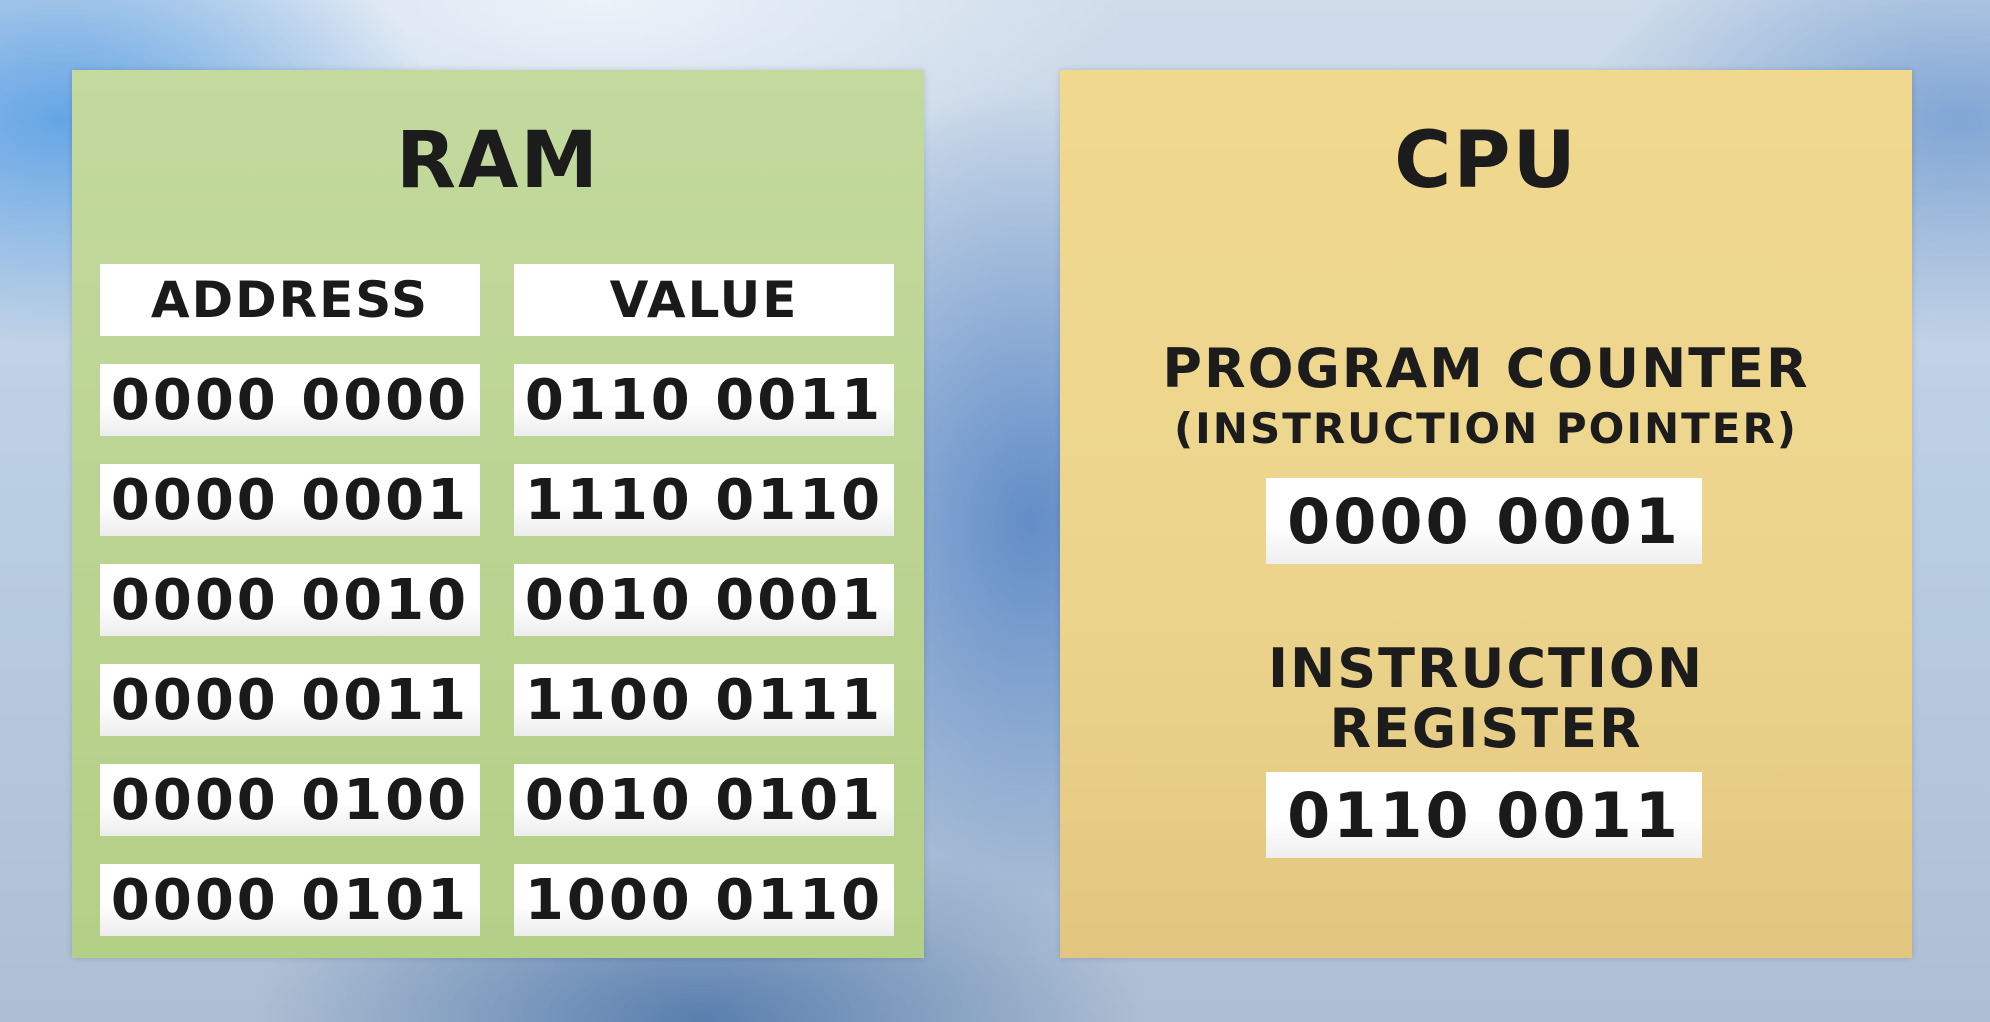 This screenshot has width=1990, height=1022. I want to click on address-cell: 0000 0001, so click(290, 500).